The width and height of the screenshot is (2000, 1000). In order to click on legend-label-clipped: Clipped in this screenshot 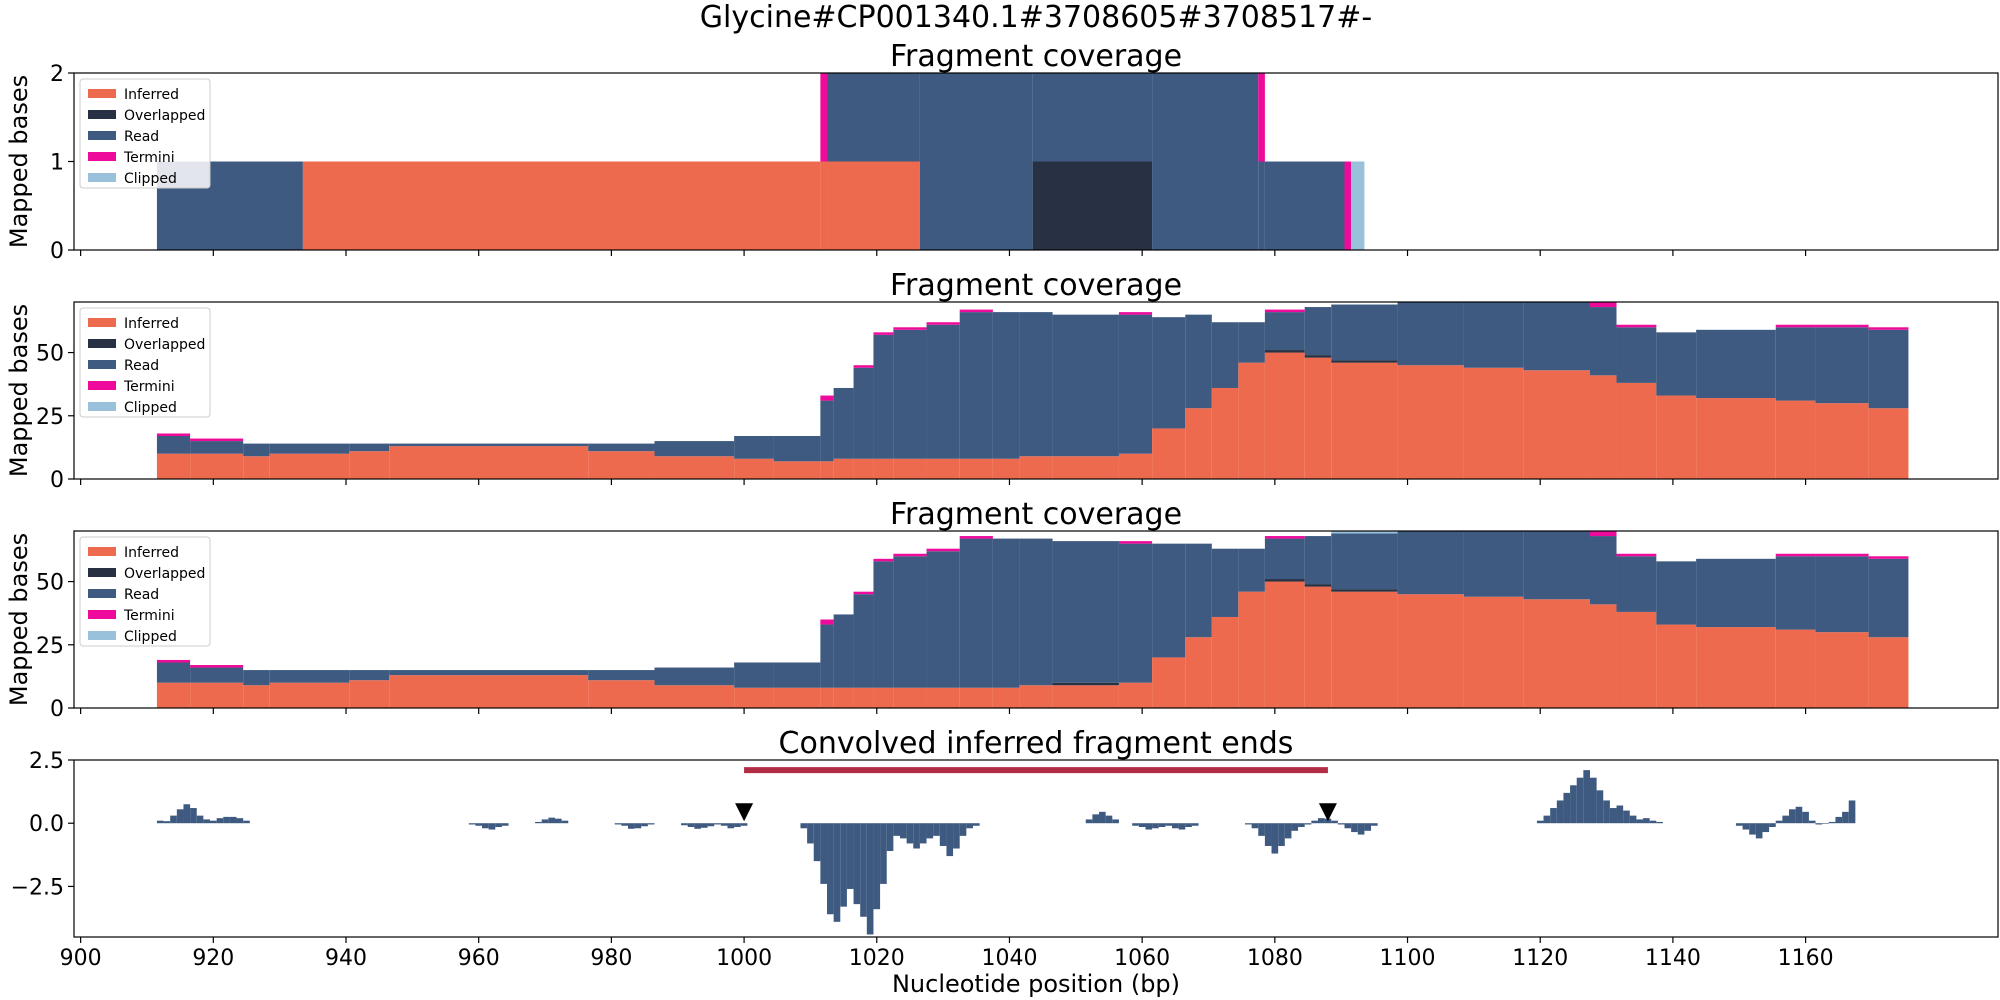, I will do `click(150, 637)`.